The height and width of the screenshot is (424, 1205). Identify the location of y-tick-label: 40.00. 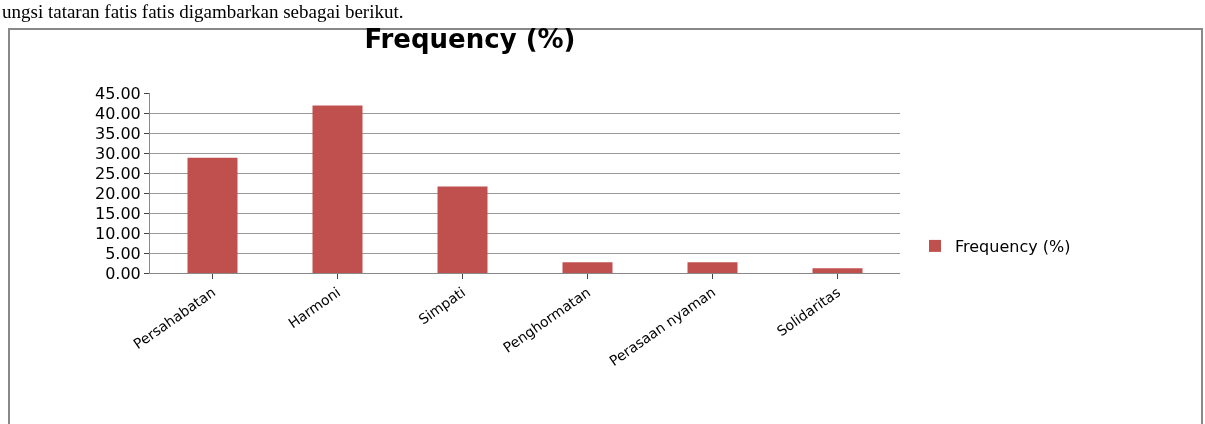
(117, 113).